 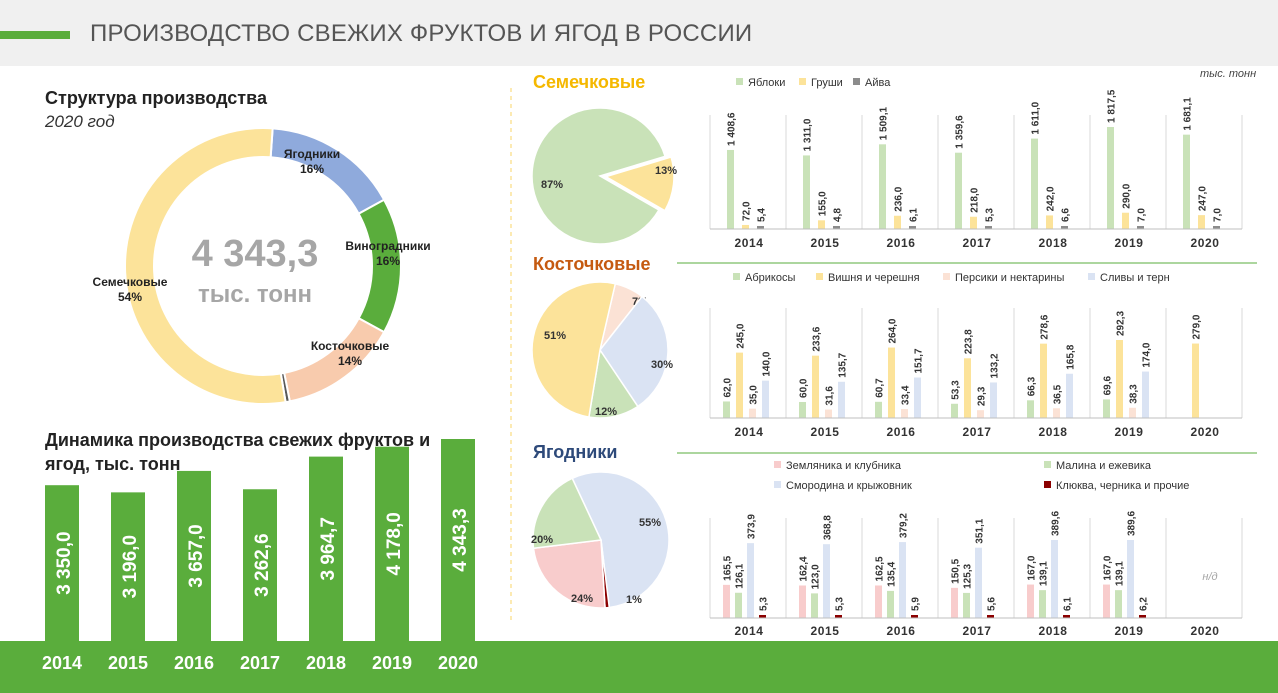 I want to click on berry-year-label: 2014, so click(x=748, y=631).